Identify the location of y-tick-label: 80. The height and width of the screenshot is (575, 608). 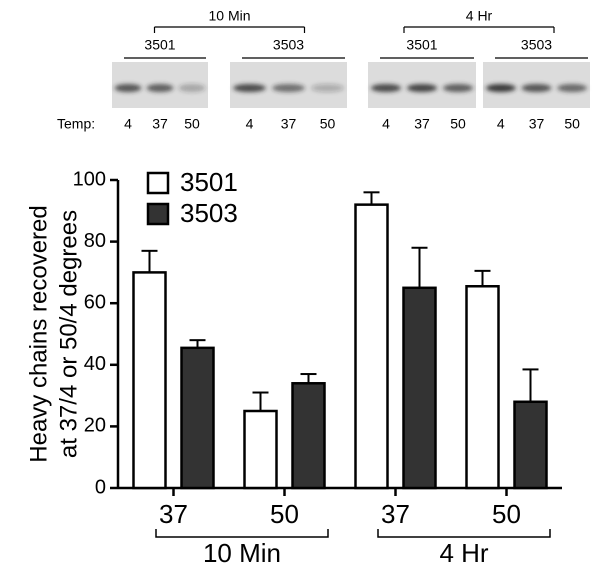
(95, 241).